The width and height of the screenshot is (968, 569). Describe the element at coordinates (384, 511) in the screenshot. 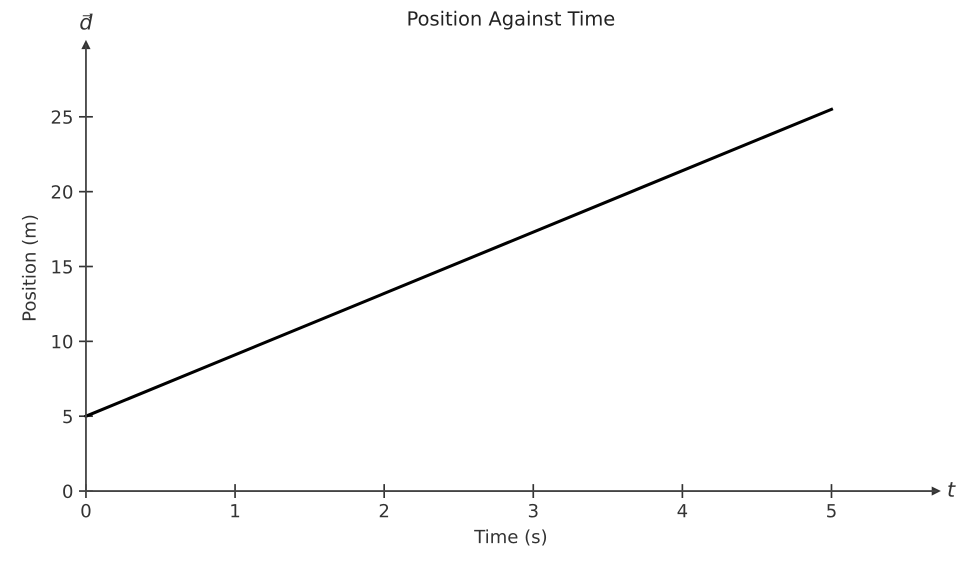

I see `x-tick-label: 2` at that location.